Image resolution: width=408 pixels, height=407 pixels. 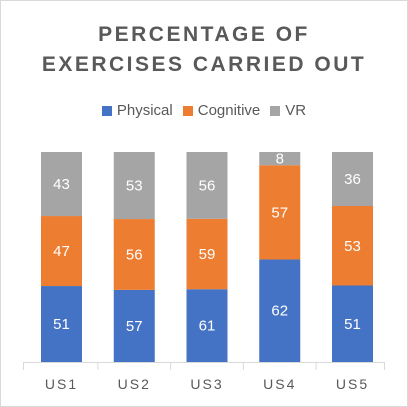 I want to click on bar-cognitive-us1, so click(x=61, y=251).